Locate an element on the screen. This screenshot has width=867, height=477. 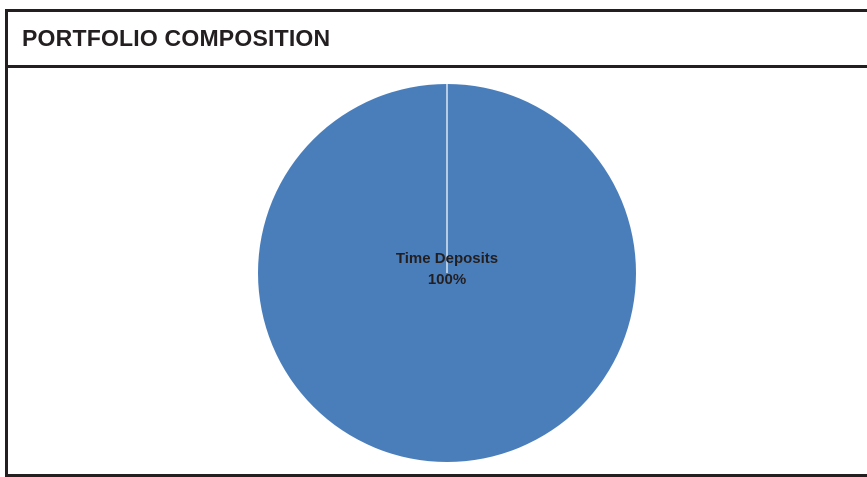
panel-title: PORTFOLIO COMPOSITION is located at coordinates (176, 38).